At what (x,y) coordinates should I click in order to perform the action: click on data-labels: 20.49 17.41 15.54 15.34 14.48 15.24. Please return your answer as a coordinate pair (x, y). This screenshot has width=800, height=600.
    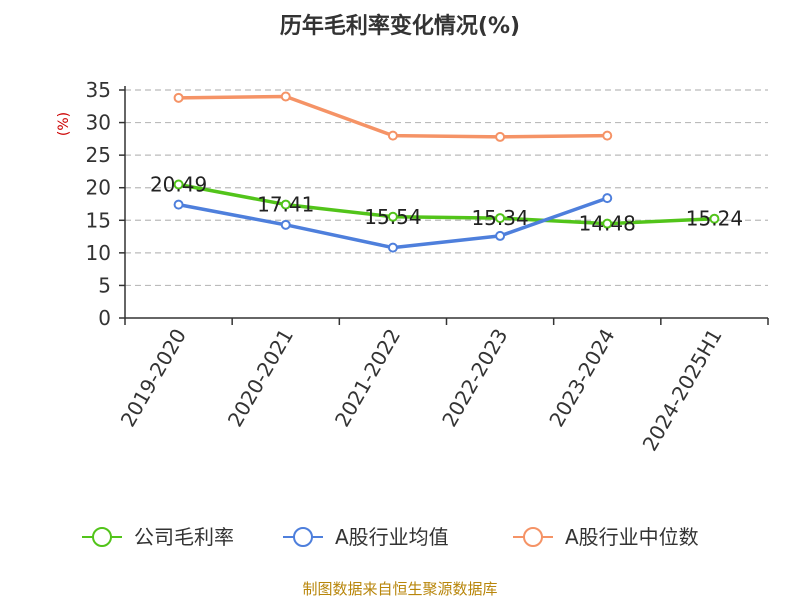
    Looking at the image, I should click on (446, 204).